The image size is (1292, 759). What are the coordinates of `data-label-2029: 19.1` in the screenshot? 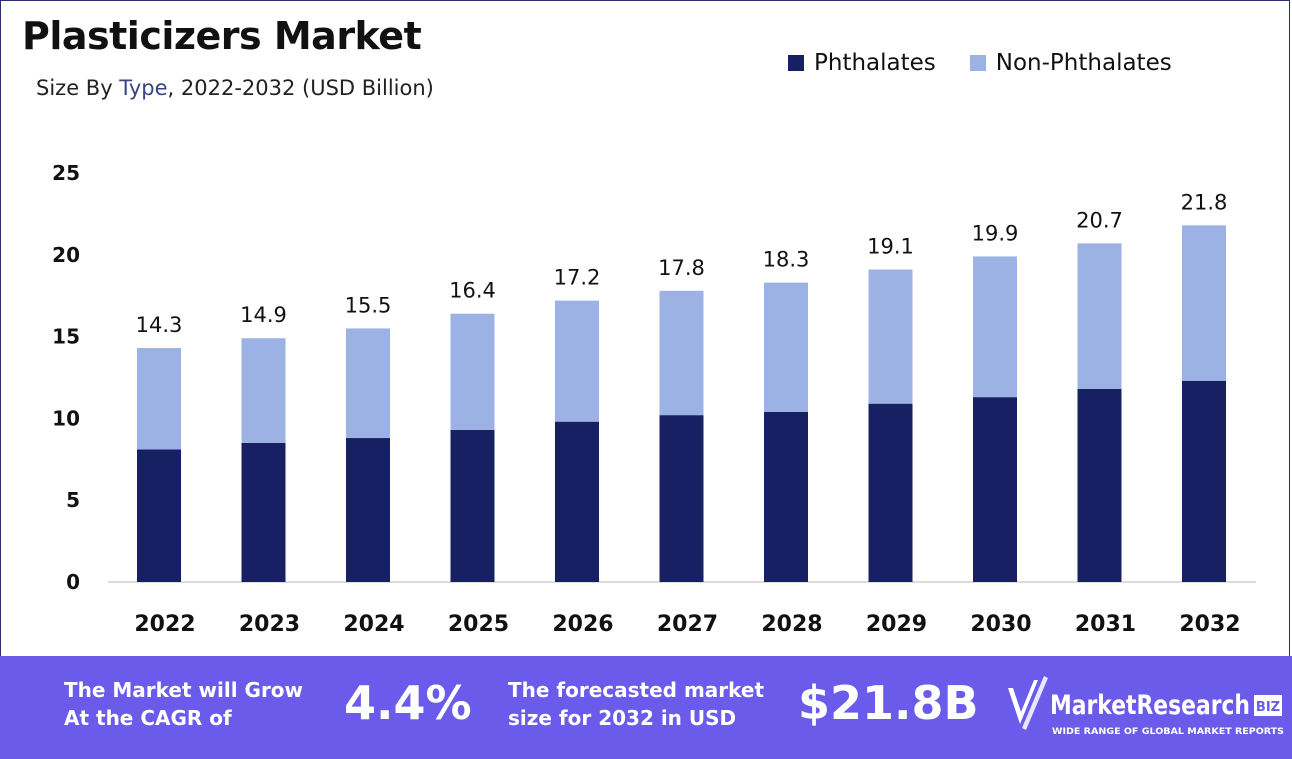 It's located at (890, 247).